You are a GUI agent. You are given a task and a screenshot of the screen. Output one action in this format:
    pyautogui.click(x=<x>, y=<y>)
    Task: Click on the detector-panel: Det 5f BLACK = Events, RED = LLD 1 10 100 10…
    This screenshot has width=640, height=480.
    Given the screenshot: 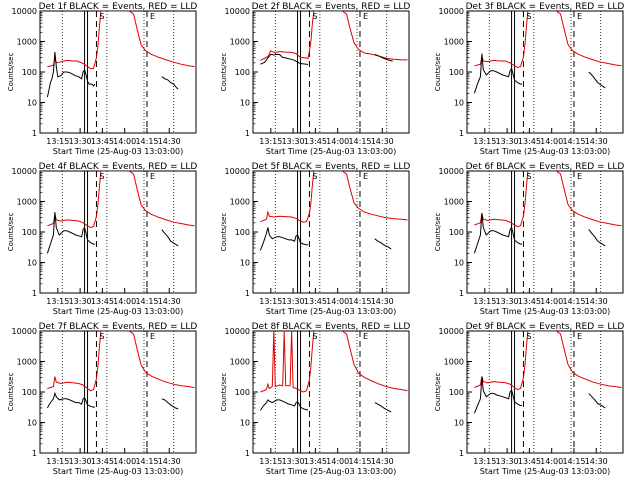 What is the action you would take?
    pyautogui.click(x=315, y=239)
    